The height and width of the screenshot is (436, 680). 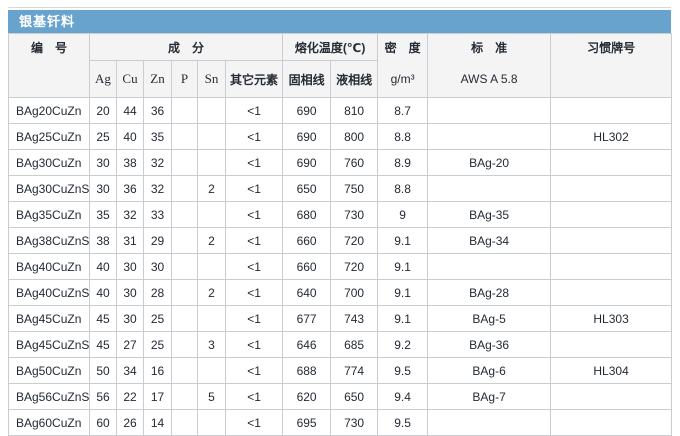 I want to click on cell-ag: 35, so click(x=103, y=214).